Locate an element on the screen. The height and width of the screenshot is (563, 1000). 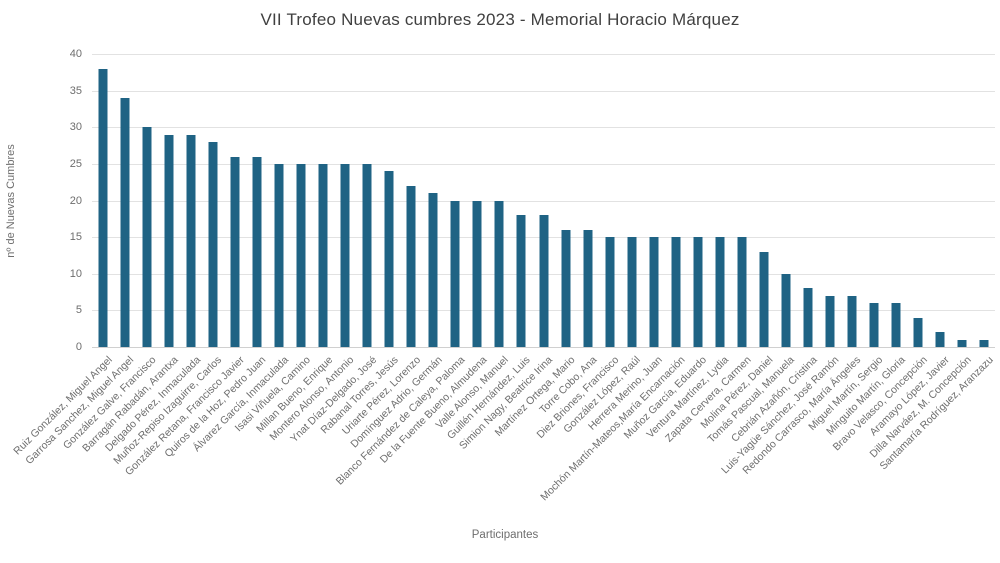
y-tick-label: 40 is located at coordinates (75, 54).